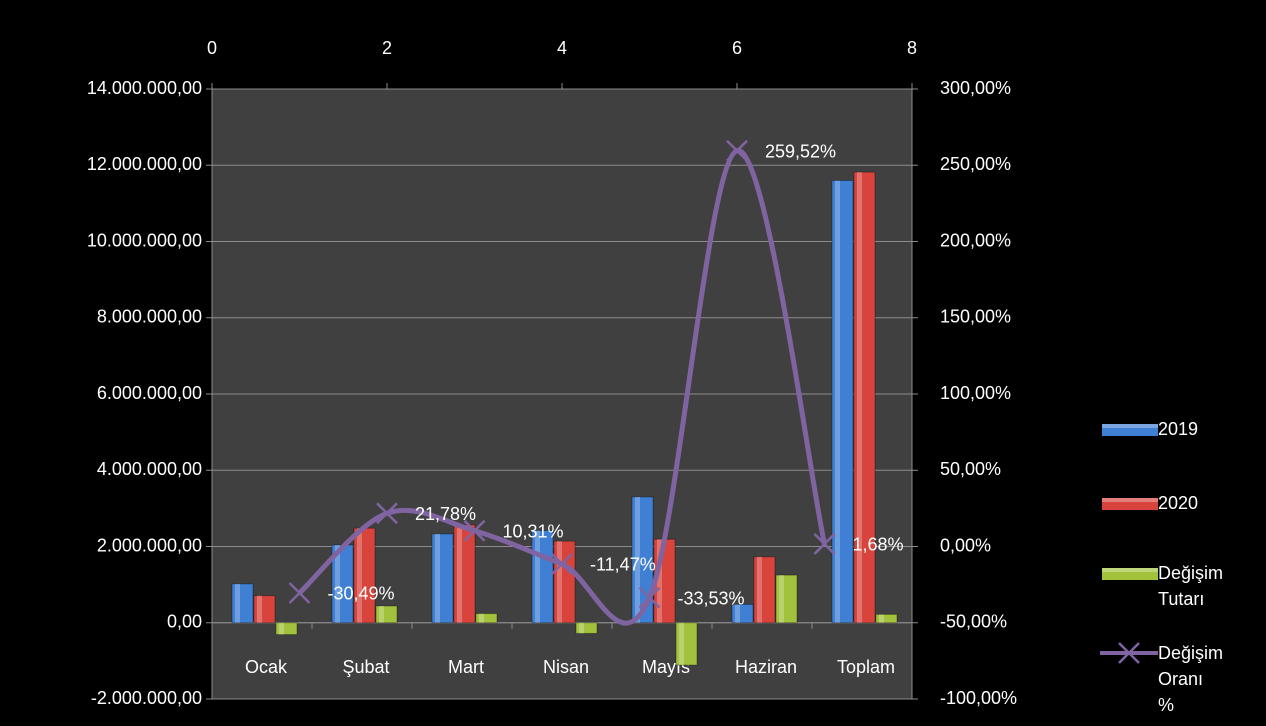  Describe the element at coordinates (800, 151) in the screenshot. I see `data-label: 259,52%` at that location.